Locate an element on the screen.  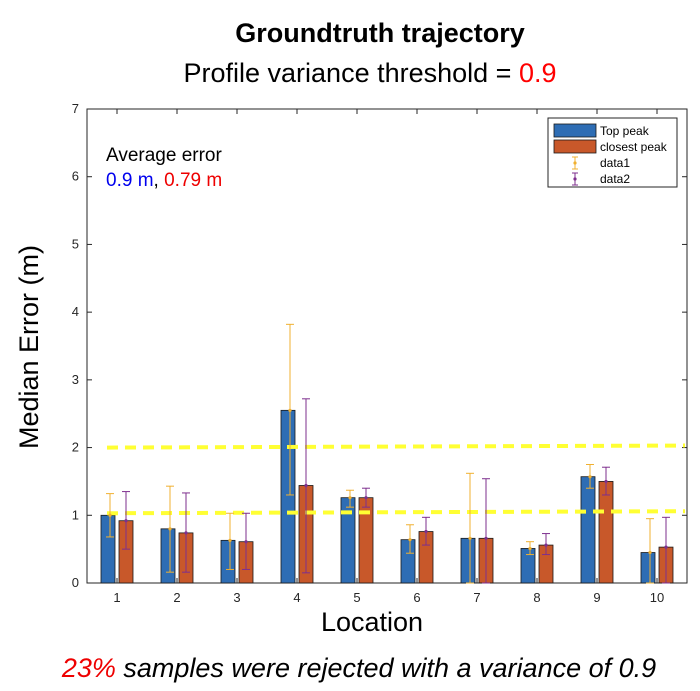
y-axis-label: Median Error (m) is located at coordinates (29, 347).